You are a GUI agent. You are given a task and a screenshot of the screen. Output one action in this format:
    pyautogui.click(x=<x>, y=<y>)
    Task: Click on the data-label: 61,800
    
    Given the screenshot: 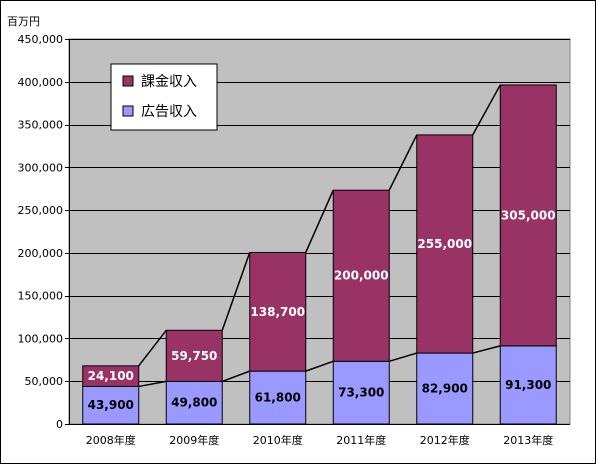 What is the action you would take?
    pyautogui.click(x=278, y=398)
    